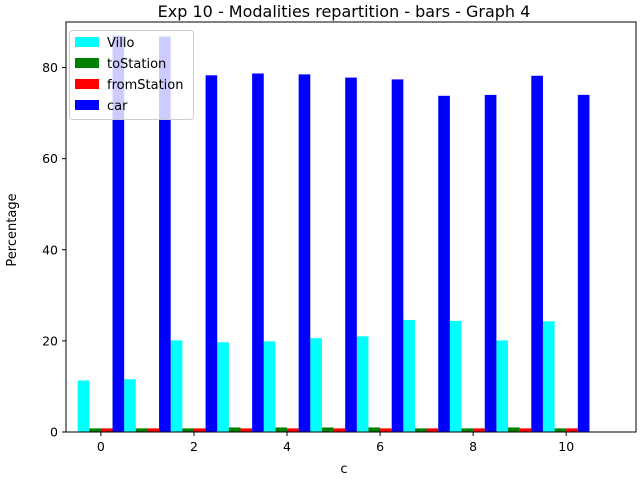  What do you see at coordinates (473, 446) in the screenshot?
I see `x-tick-label-8: 8` at bounding box center [473, 446].